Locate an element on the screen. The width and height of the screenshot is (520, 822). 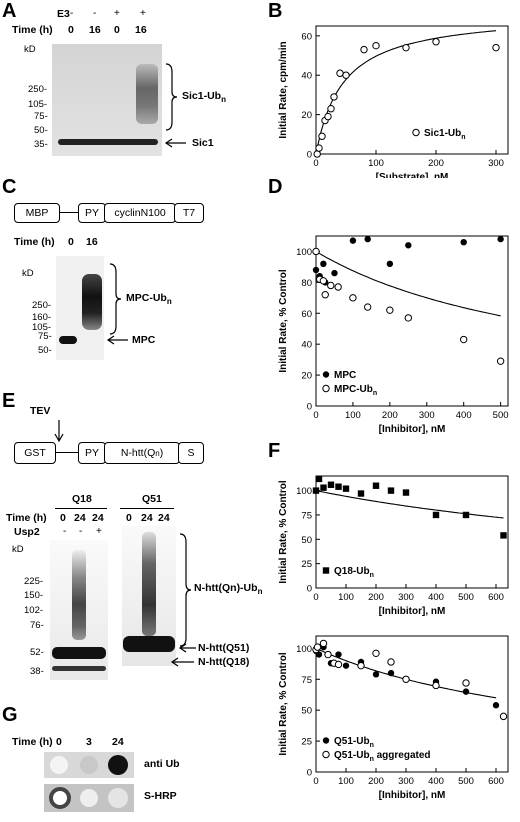
x-tick-label: 400 is located at coordinates (464, 415).